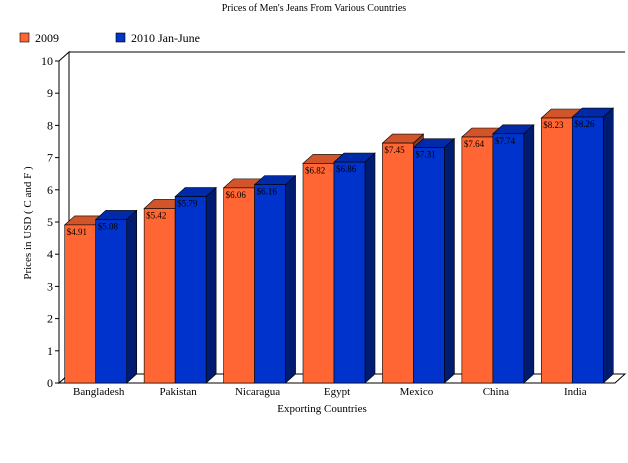 The height and width of the screenshot is (463, 628). What do you see at coordinates (584, 124) in the screenshot?
I see `data-label: $8.26` at bounding box center [584, 124].